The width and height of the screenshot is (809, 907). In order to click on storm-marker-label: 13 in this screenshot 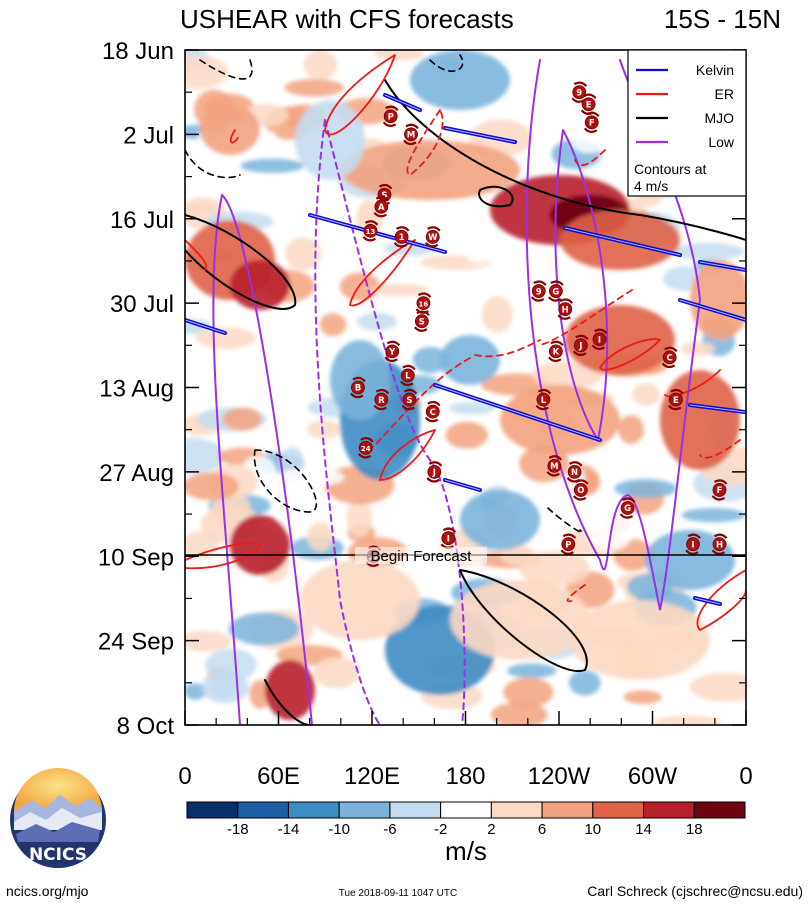, I will do `click(371, 232)`.